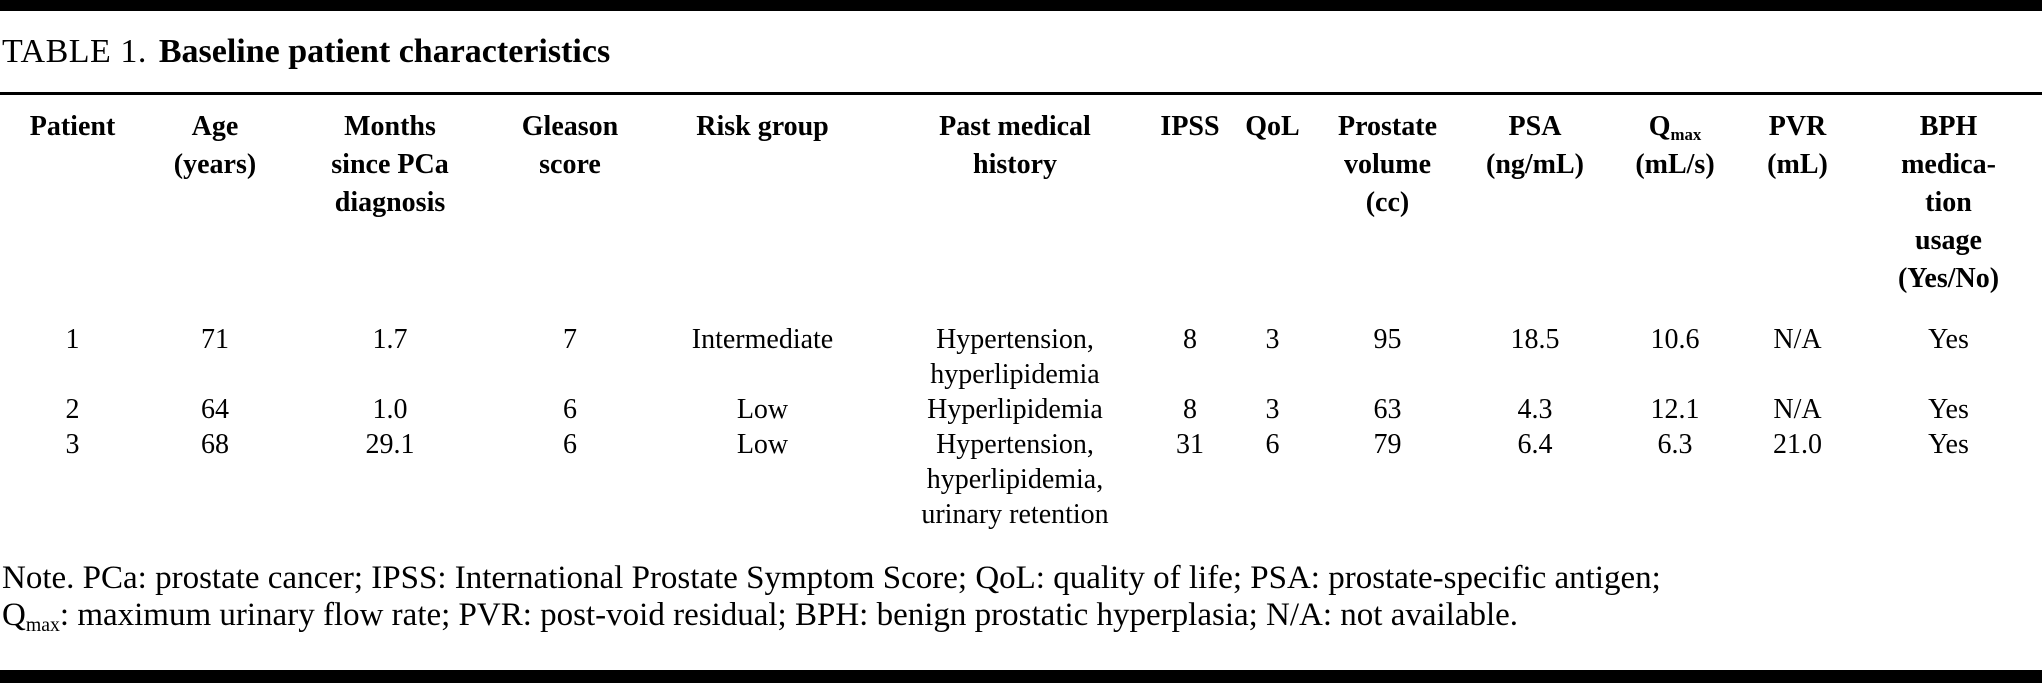 Image resolution: width=2042 pixels, height=683 pixels. Describe the element at coordinates (390, 444) in the screenshot. I see `table-cell: 29.1` at that location.